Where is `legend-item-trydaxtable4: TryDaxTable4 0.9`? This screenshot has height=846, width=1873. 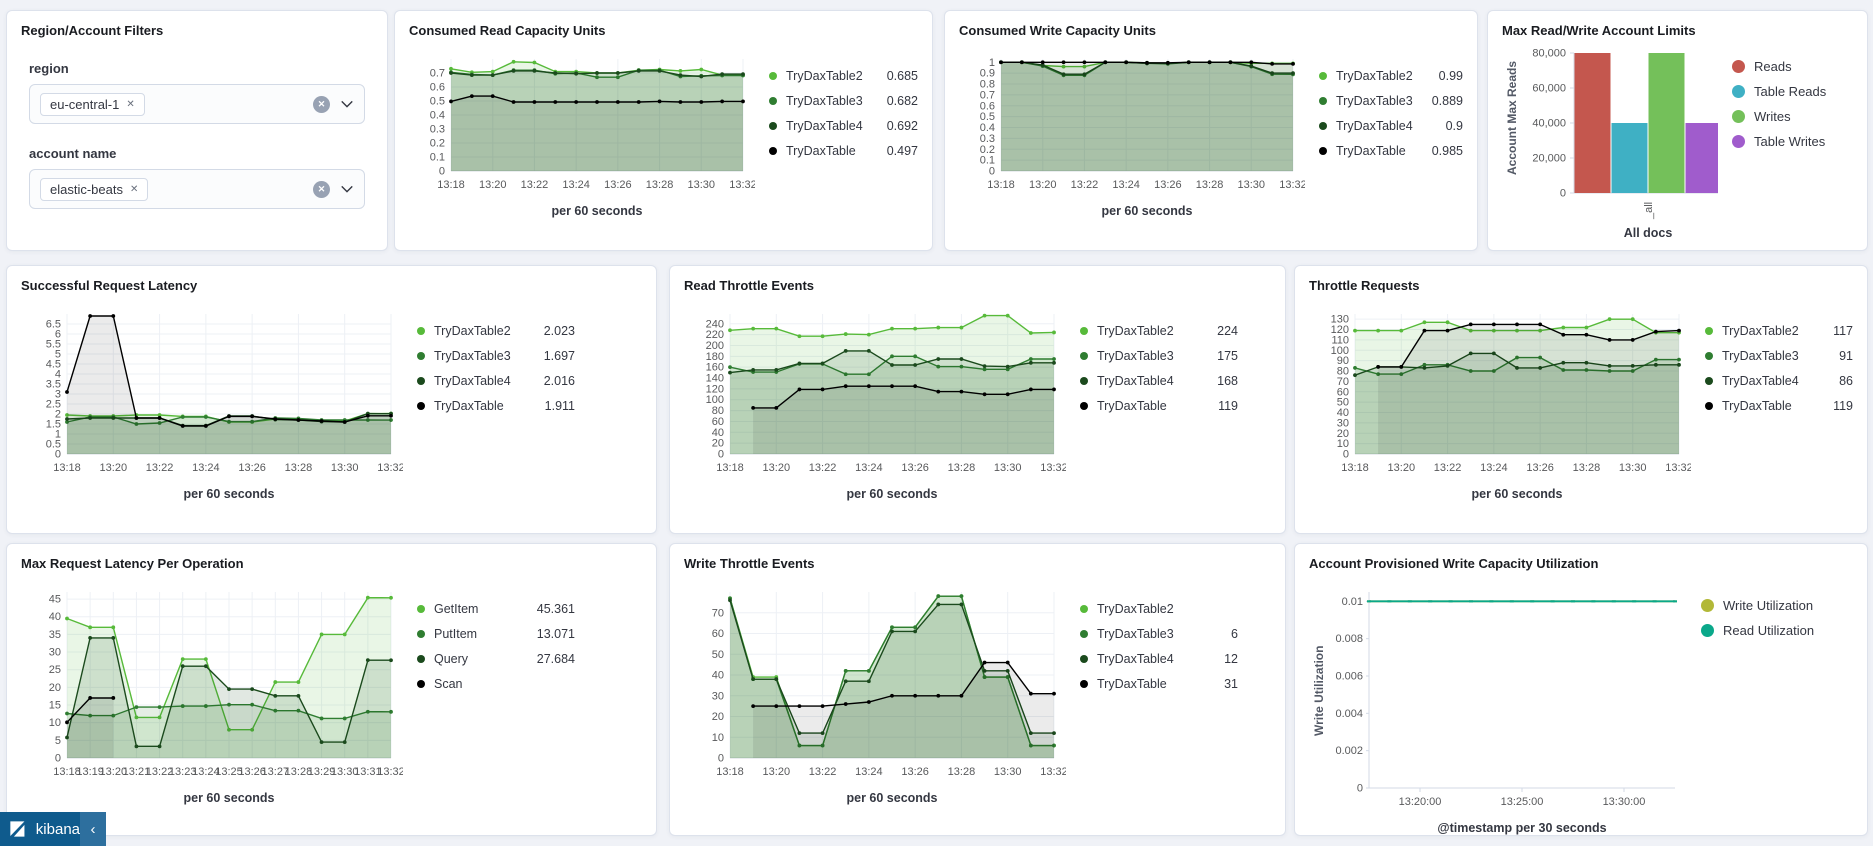 legend-item-trydaxtable4: TryDaxTable4 0.9 is located at coordinates (1391, 126).